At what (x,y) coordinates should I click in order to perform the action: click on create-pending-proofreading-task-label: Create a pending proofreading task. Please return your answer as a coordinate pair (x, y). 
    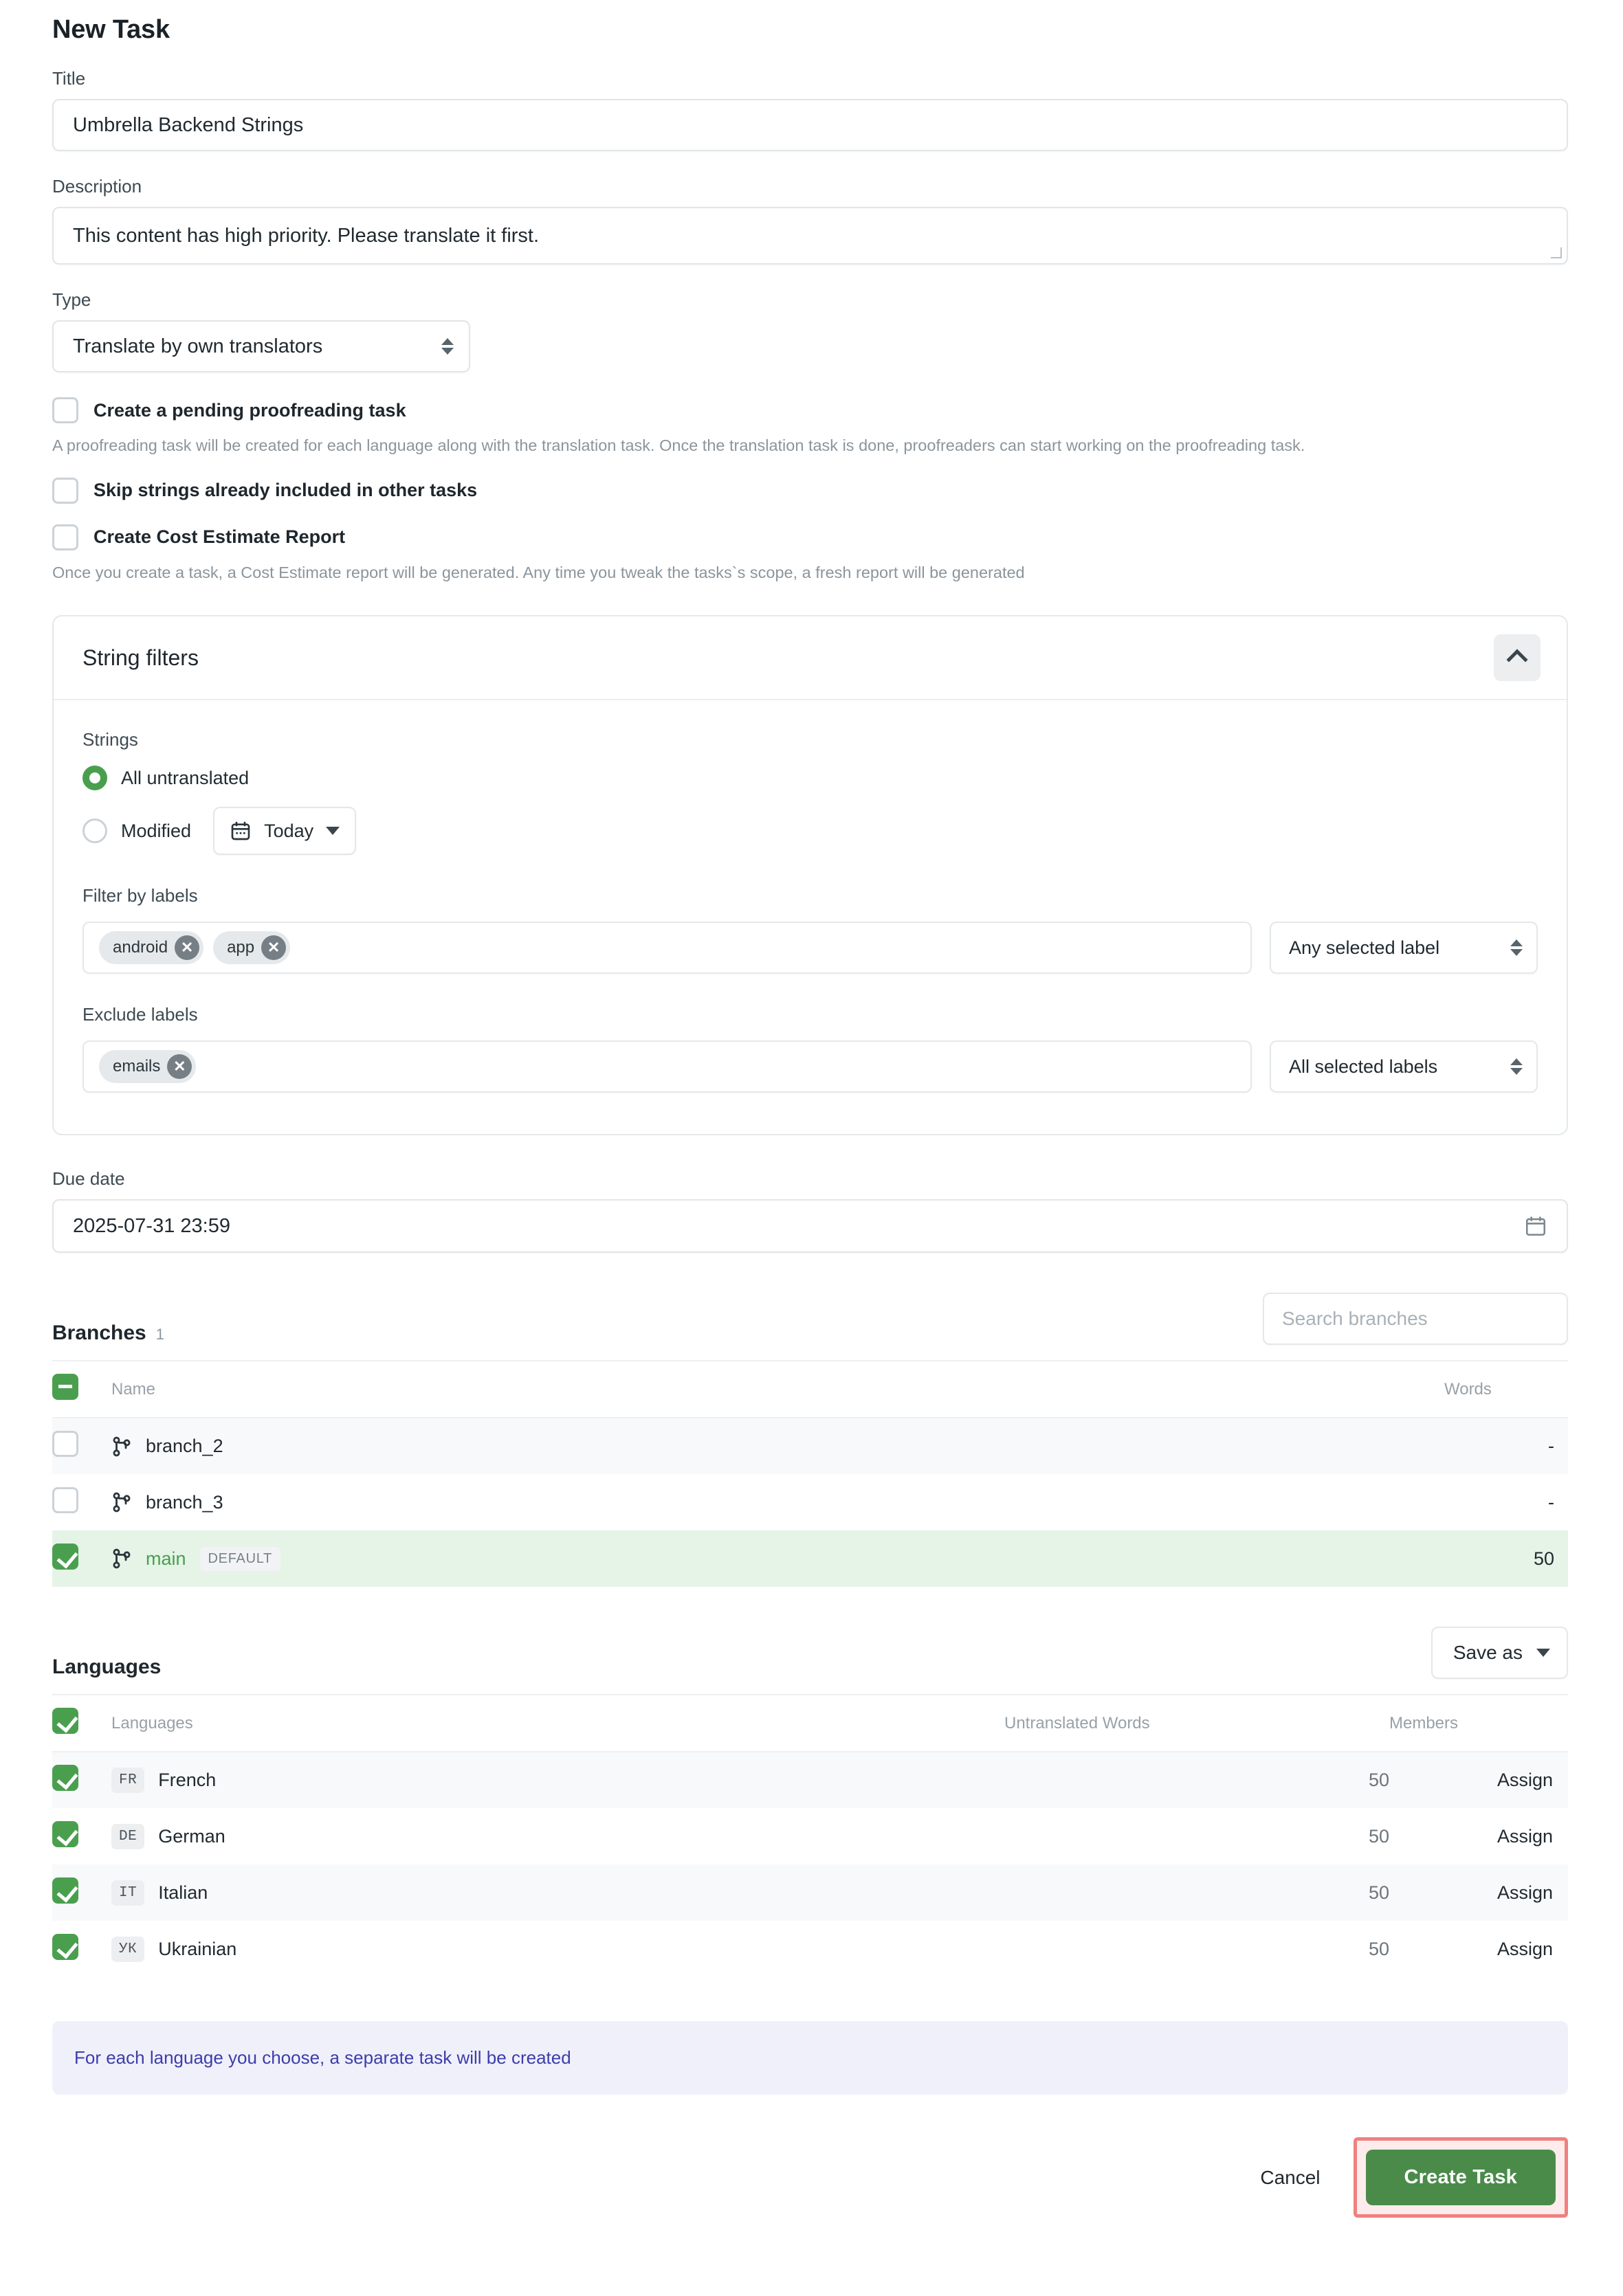
    Looking at the image, I should click on (249, 410).